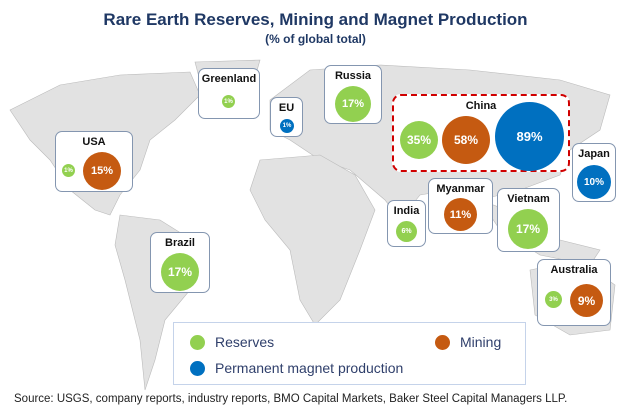 The image size is (631, 417). What do you see at coordinates (315, 39) in the screenshot?
I see `chart-subtitle: (% of global total)` at bounding box center [315, 39].